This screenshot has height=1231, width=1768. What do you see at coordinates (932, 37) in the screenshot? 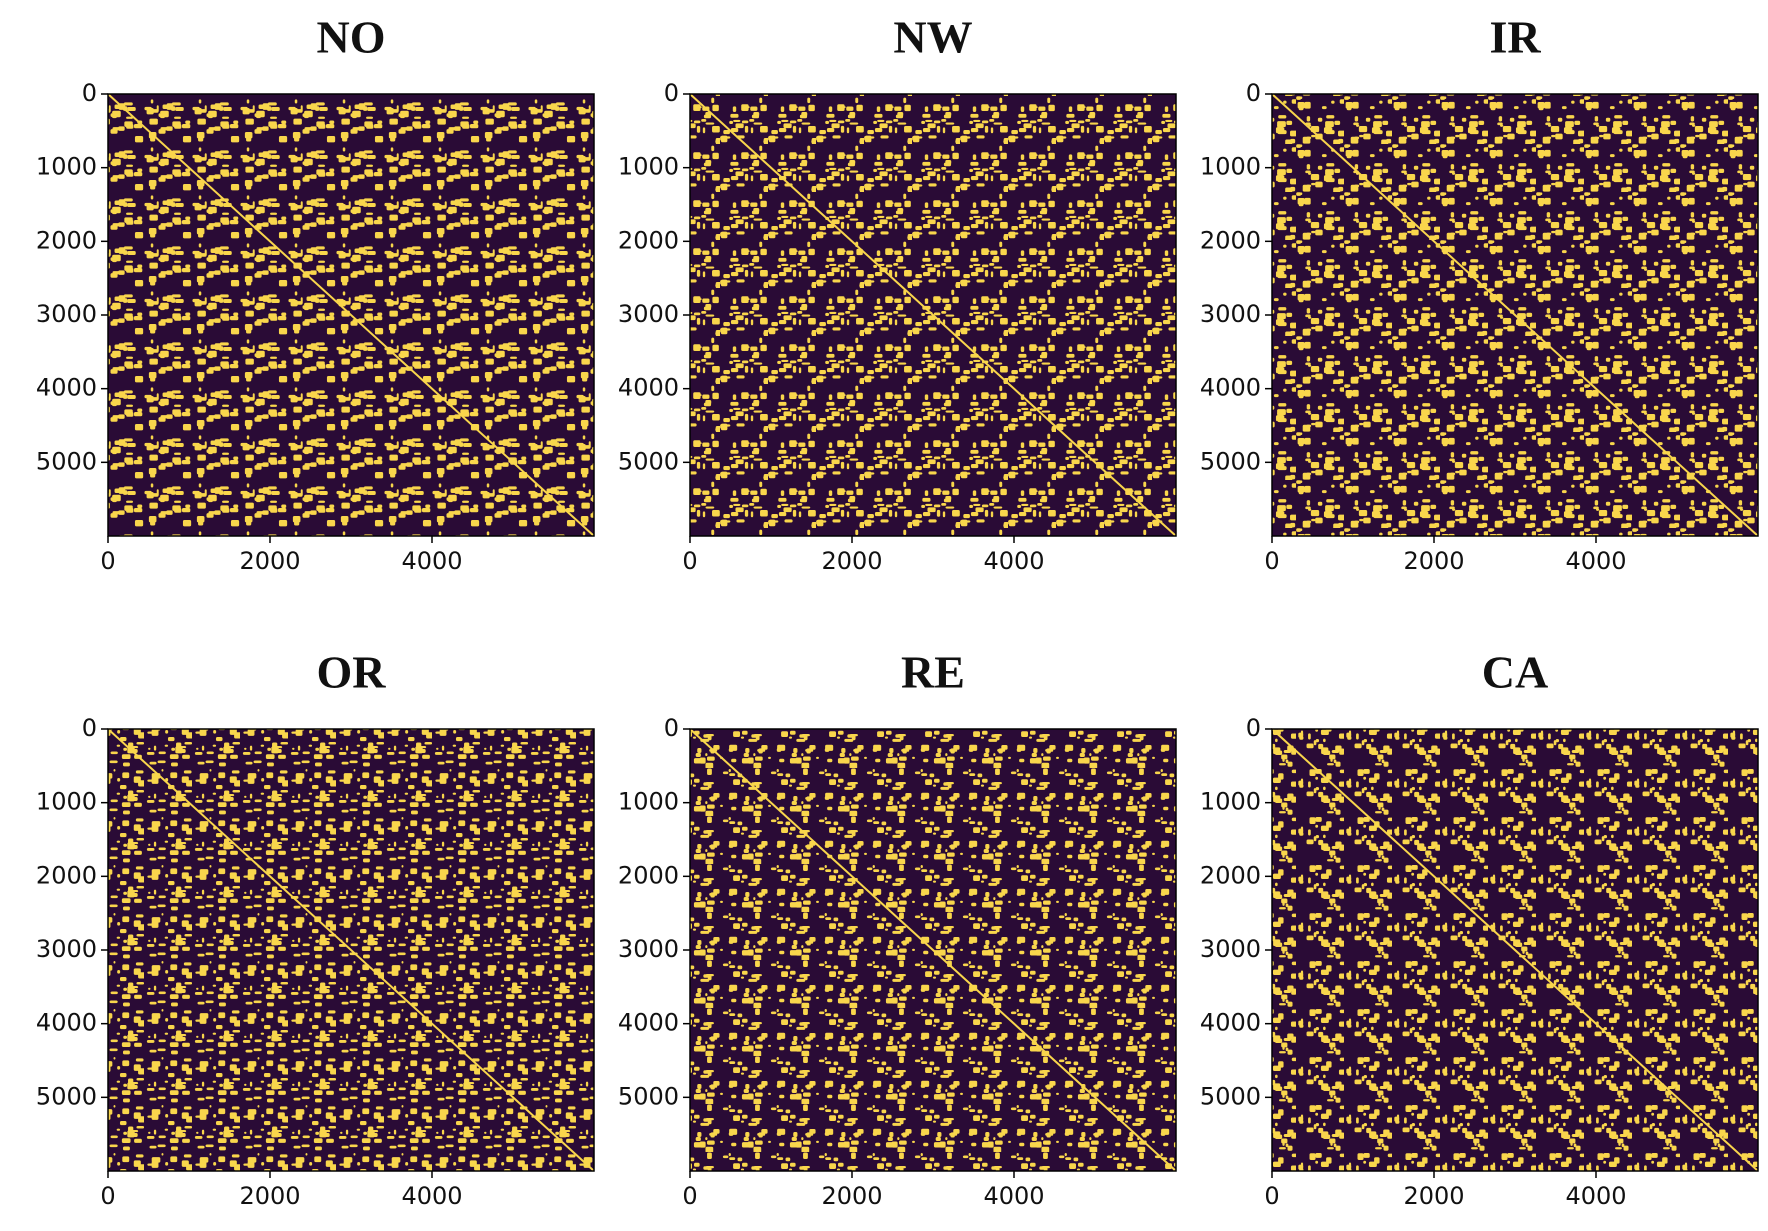
I see `chart-title: NW` at bounding box center [932, 37].